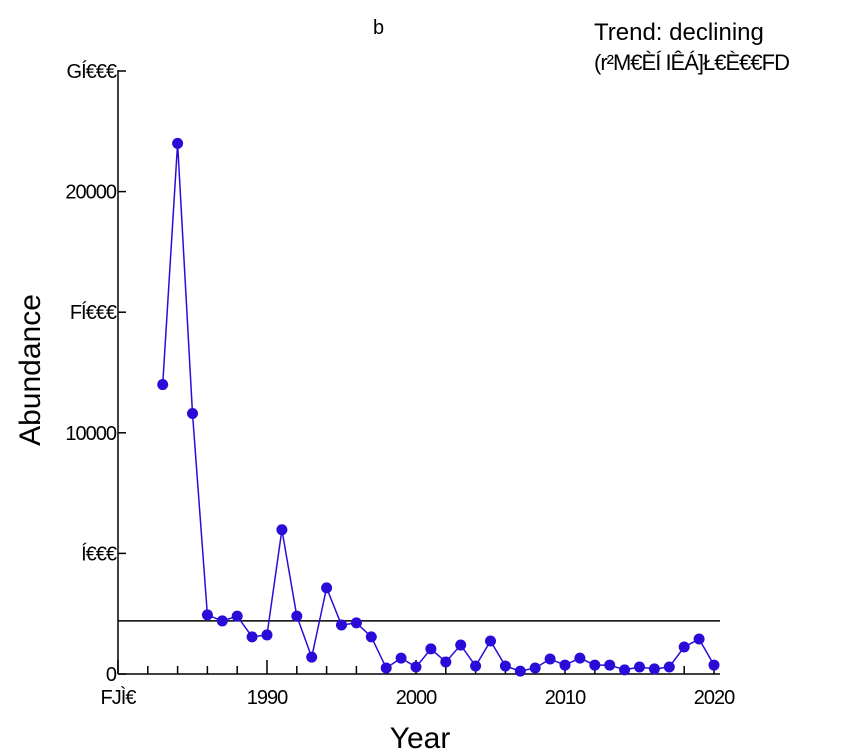 The height and width of the screenshot is (755, 859). Describe the element at coordinates (92, 71) in the screenshot. I see `y-tick-label: GÍ€€€` at that location.